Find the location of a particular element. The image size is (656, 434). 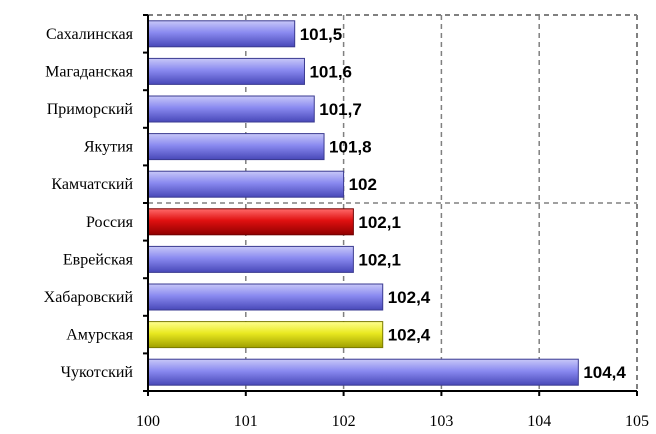

category-label-3: Приморский is located at coordinates (90, 109).